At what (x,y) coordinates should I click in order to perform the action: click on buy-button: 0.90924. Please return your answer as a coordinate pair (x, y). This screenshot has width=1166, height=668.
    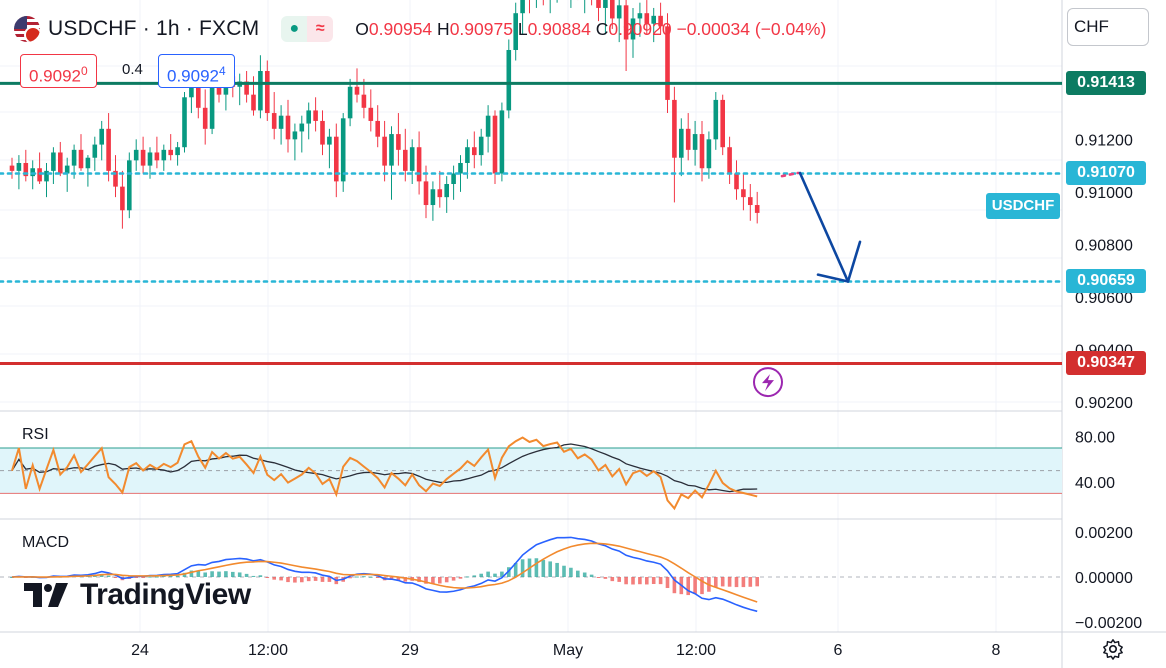
    Looking at the image, I should click on (196, 71).